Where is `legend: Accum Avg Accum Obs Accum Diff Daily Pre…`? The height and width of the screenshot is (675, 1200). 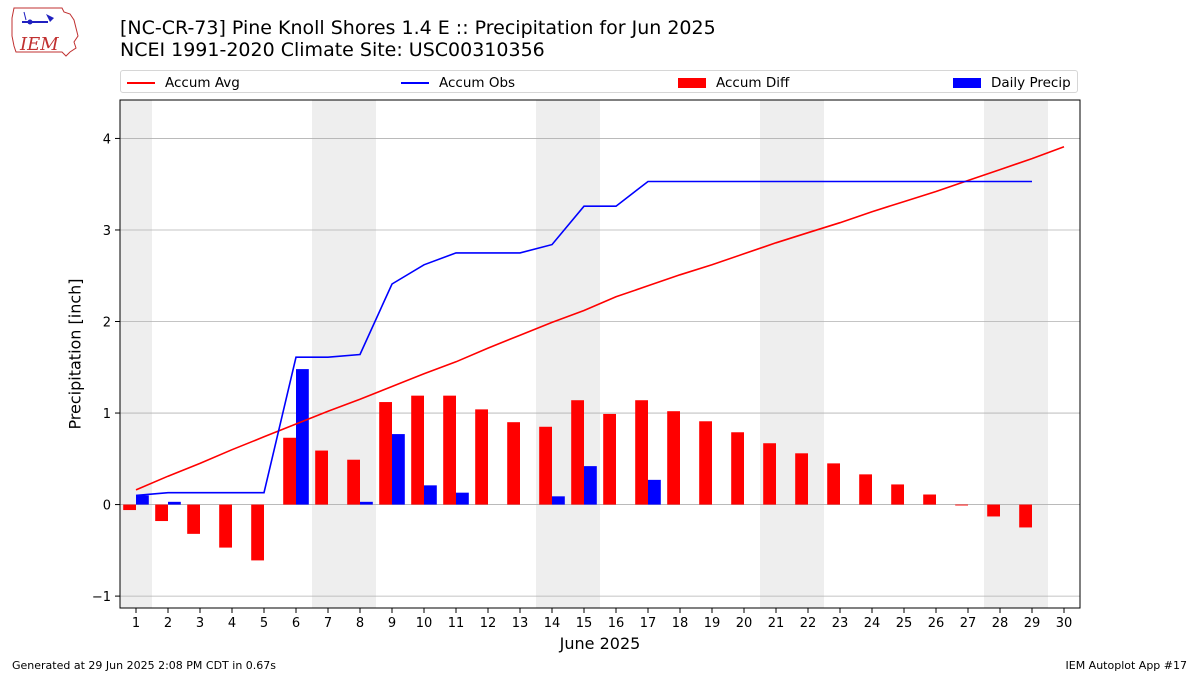
legend: Accum Avg Accum Obs Accum Diff Daily Pre… is located at coordinates (599, 81).